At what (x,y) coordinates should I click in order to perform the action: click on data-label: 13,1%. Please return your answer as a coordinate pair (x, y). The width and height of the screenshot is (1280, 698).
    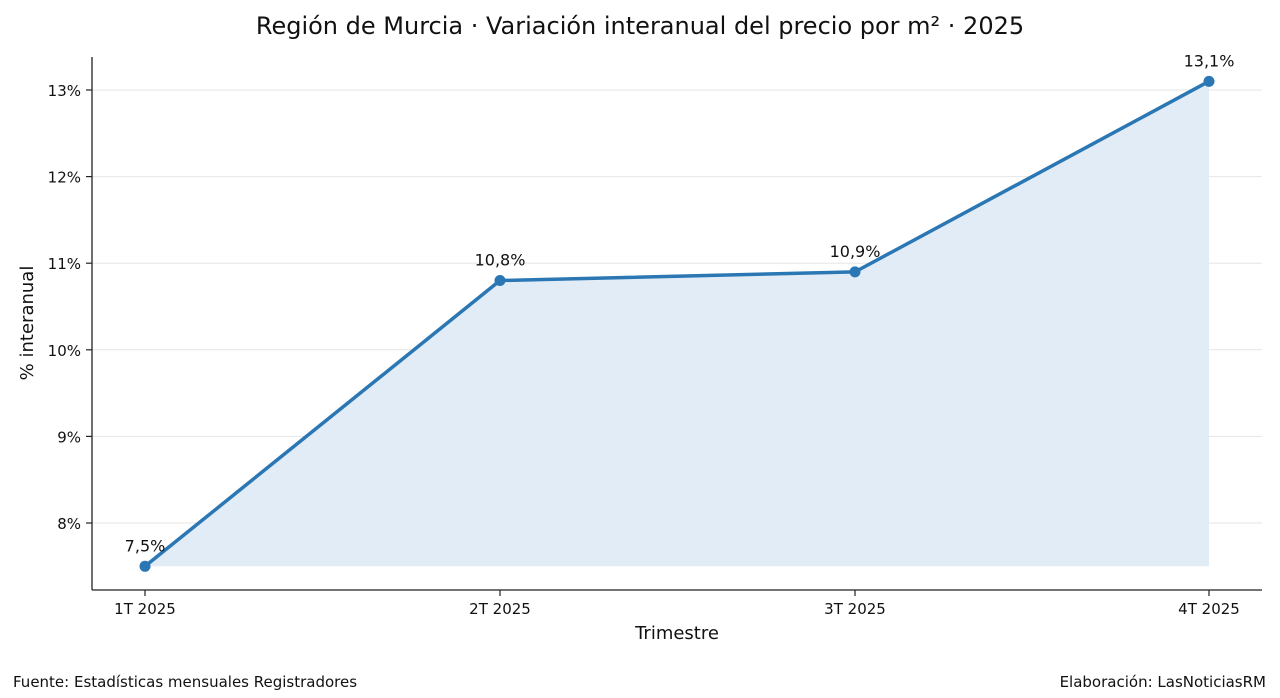
    Looking at the image, I should click on (1209, 60).